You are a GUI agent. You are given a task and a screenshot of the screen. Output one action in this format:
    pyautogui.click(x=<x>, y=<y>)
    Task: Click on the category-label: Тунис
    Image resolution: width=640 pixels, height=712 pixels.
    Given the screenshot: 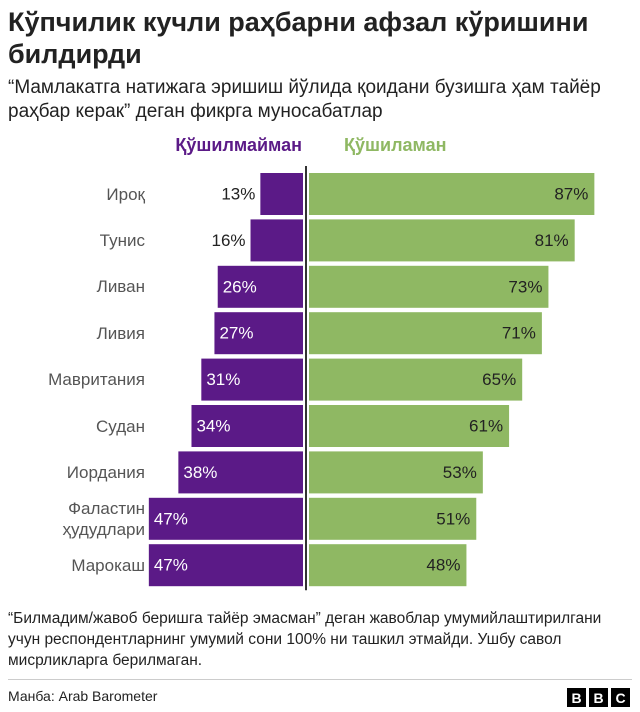 What is the action you would take?
    pyautogui.click(x=122, y=240)
    